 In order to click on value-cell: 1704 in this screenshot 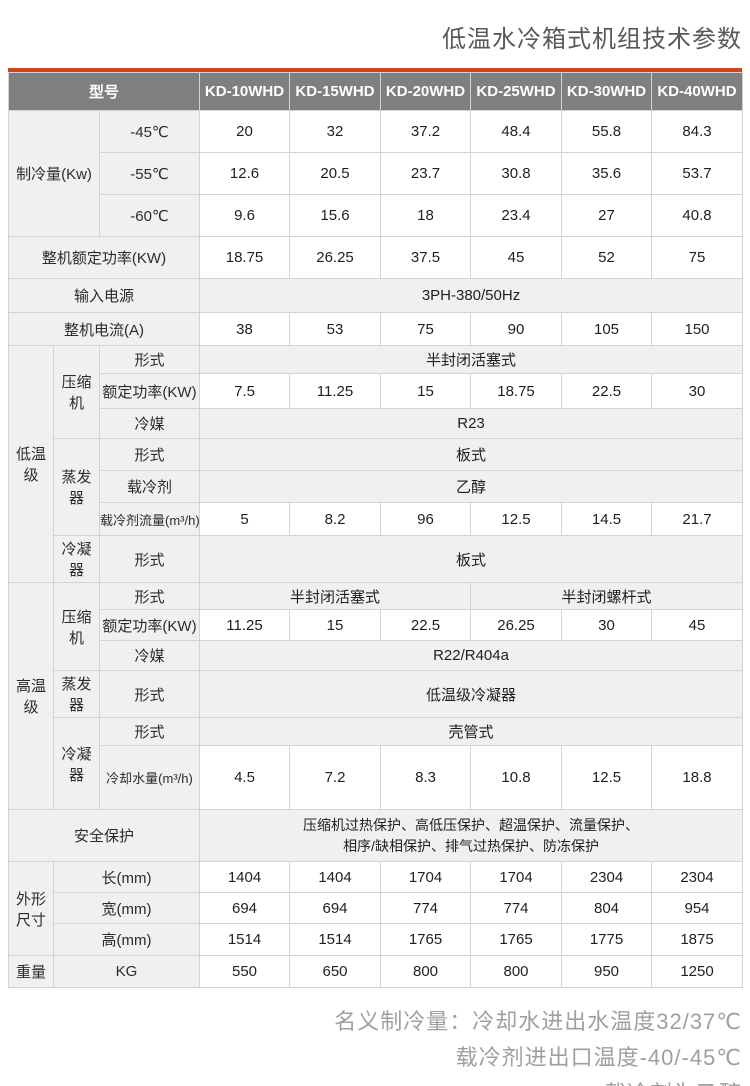, I will do `click(516, 877)`.